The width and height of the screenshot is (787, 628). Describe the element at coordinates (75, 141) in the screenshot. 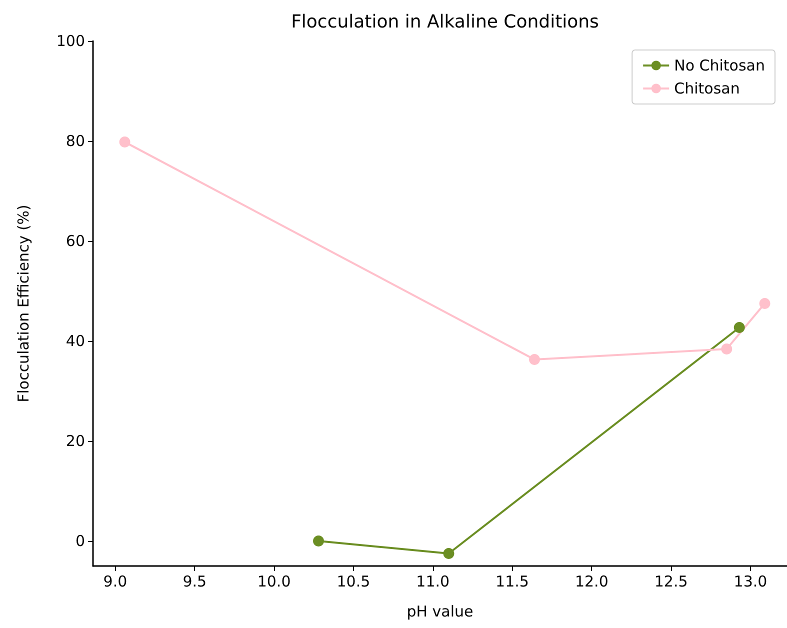

I see `y-tick-label: 80` at that location.